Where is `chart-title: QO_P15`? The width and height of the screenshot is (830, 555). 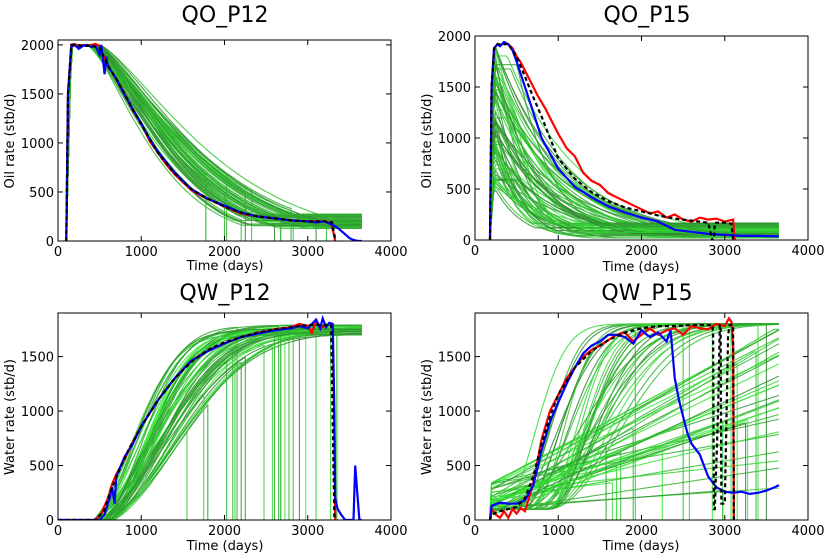 chart-title: QO_P15 is located at coordinates (647, 15).